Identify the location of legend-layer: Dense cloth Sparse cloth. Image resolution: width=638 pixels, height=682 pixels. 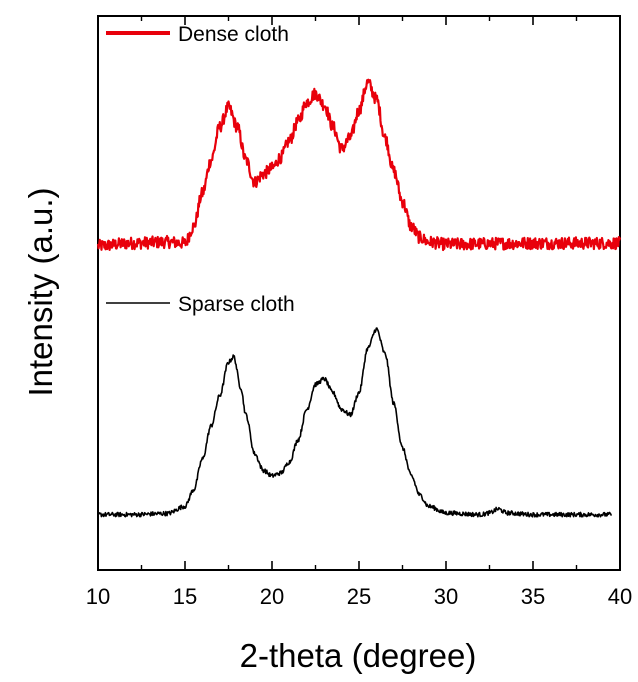
(200, 169).